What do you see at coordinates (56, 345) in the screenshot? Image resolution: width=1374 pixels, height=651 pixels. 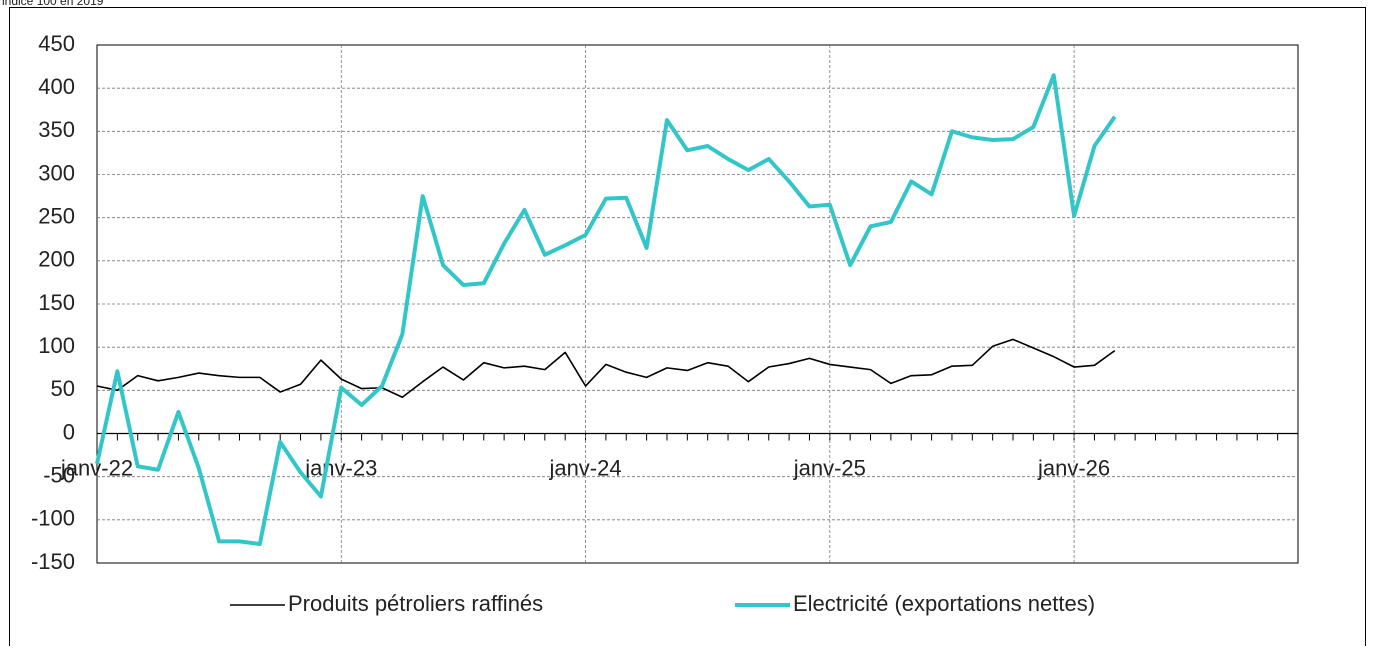 I see `y-tick-label: 100` at bounding box center [56, 345].